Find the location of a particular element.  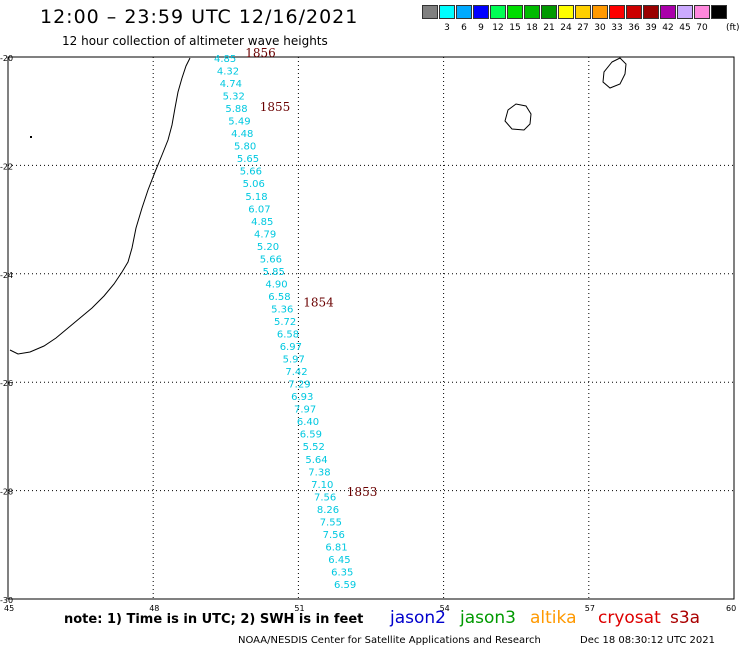

latitude-tick-label: -24 is located at coordinates (6, 275).